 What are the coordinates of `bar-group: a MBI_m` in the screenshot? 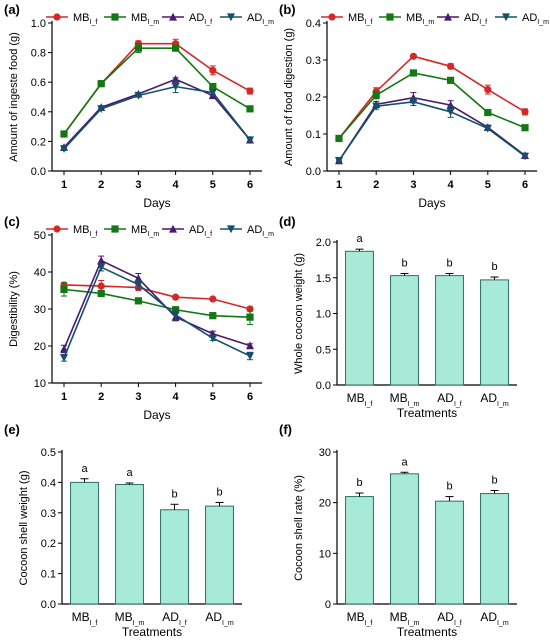 It's located at (405, 541).